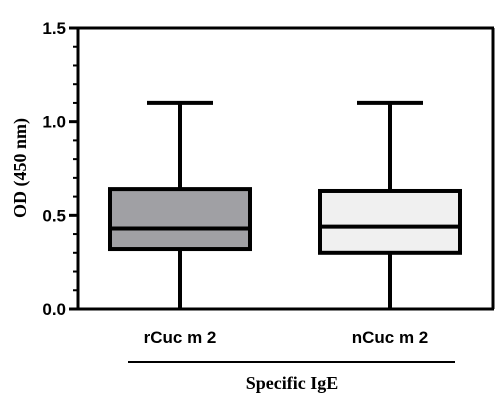 The image size is (496, 394). Describe the element at coordinates (54, 309) in the screenshot. I see `y-tick-label: 0.0` at that location.